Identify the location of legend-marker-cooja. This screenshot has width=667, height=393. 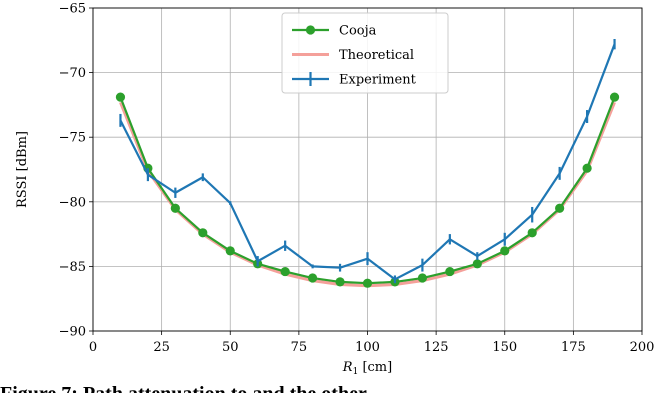
(310, 30).